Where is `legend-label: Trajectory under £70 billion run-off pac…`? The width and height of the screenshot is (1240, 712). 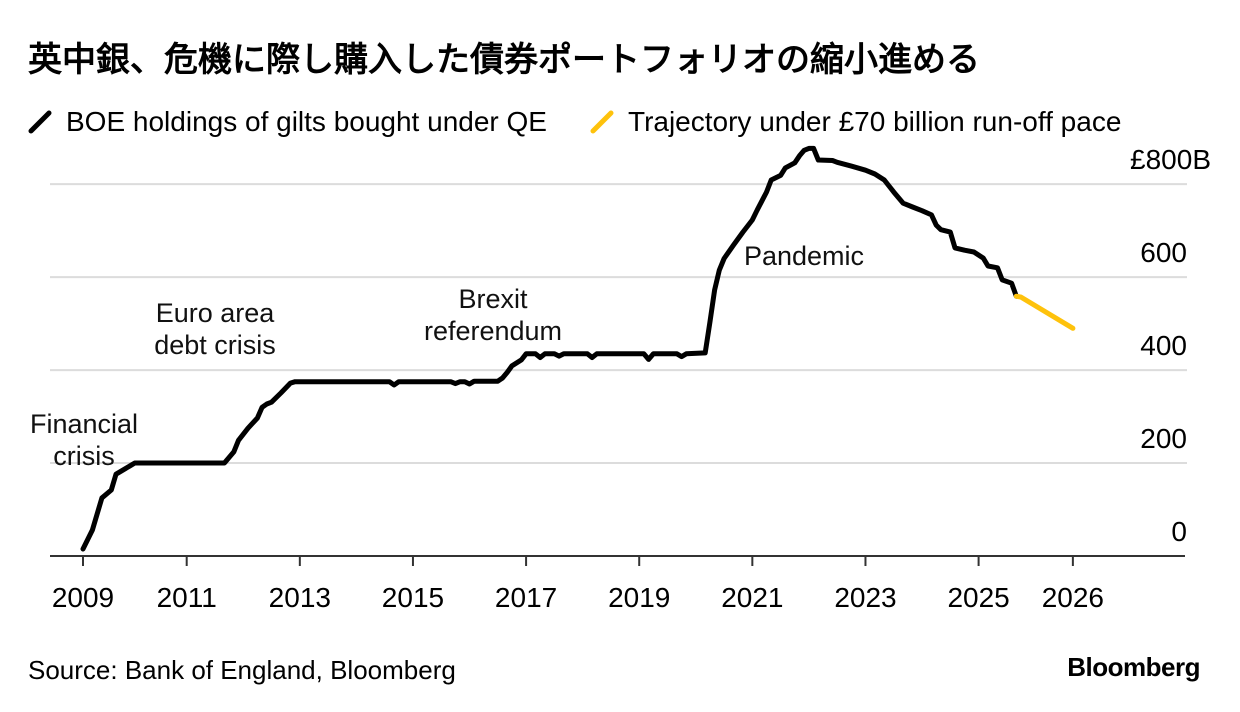 legend-label: Trajectory under £70 billion run-off pac… is located at coordinates (875, 121).